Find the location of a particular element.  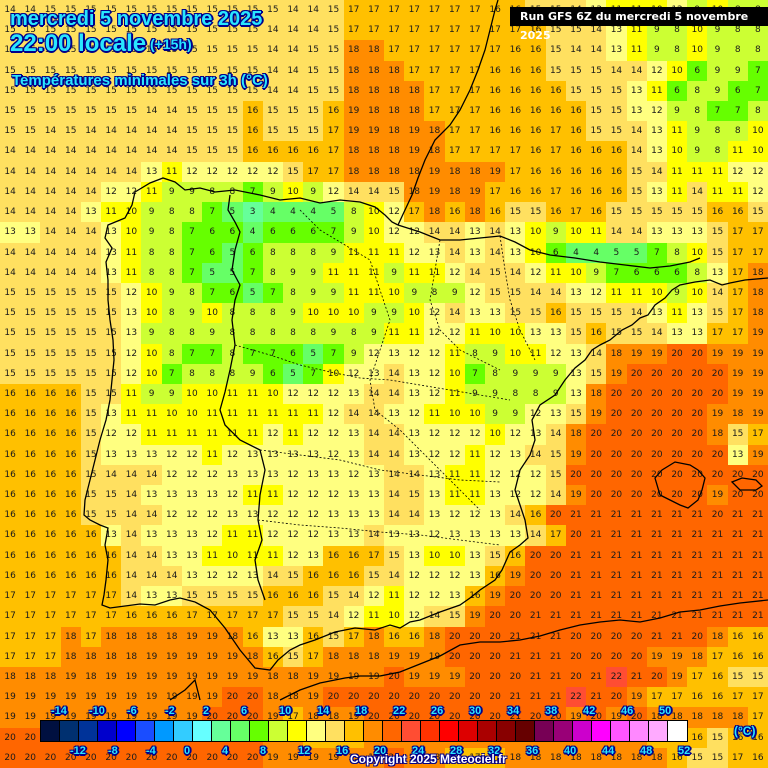

grid-value: 19 is located at coordinates (434, 191).